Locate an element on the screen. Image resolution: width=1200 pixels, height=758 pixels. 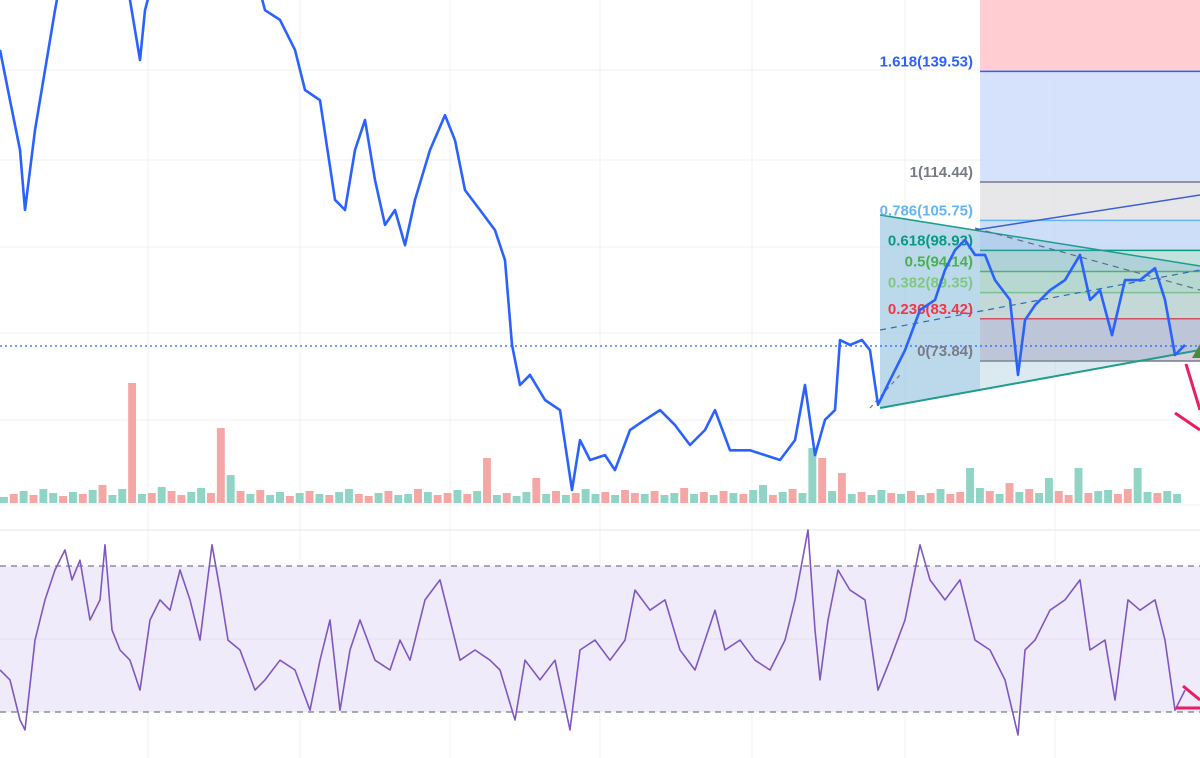
inner-dashed-line is located at coordinates (1087, 259).